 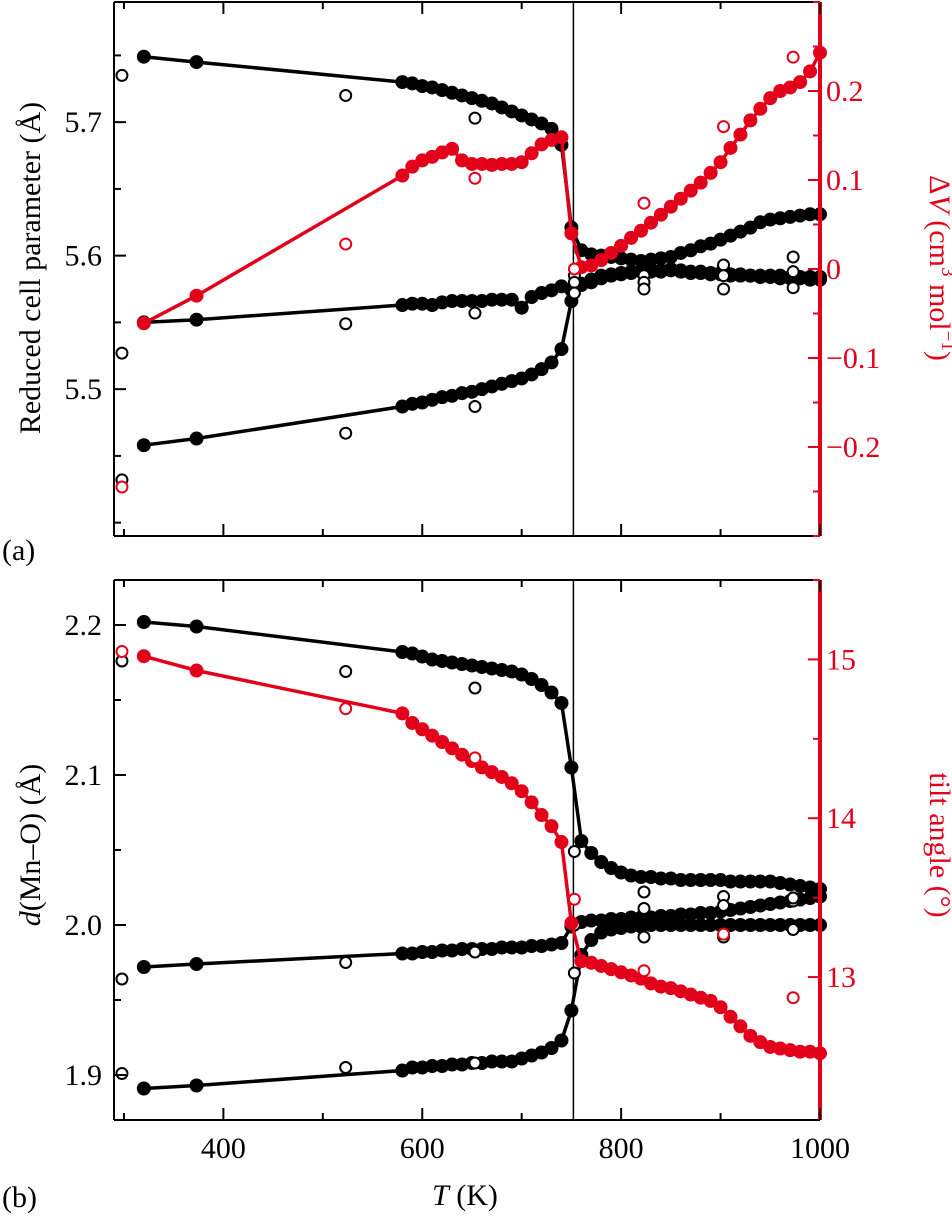 I want to click on y-left-tick-label: 2.2, so click(x=84, y=625).